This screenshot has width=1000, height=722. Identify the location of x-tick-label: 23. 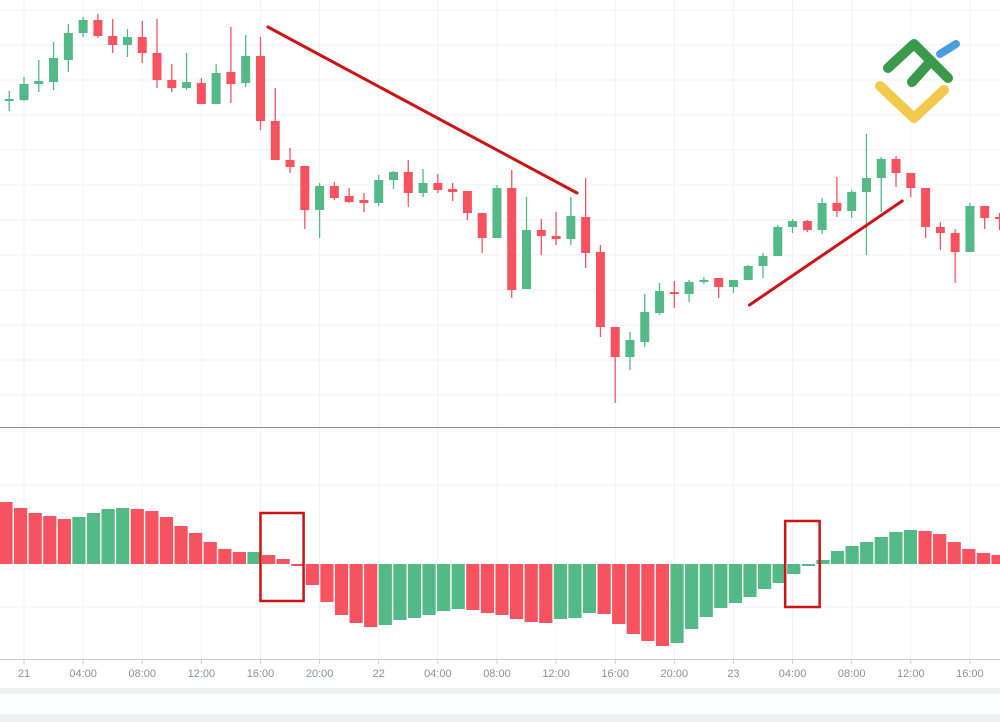
(733, 674).